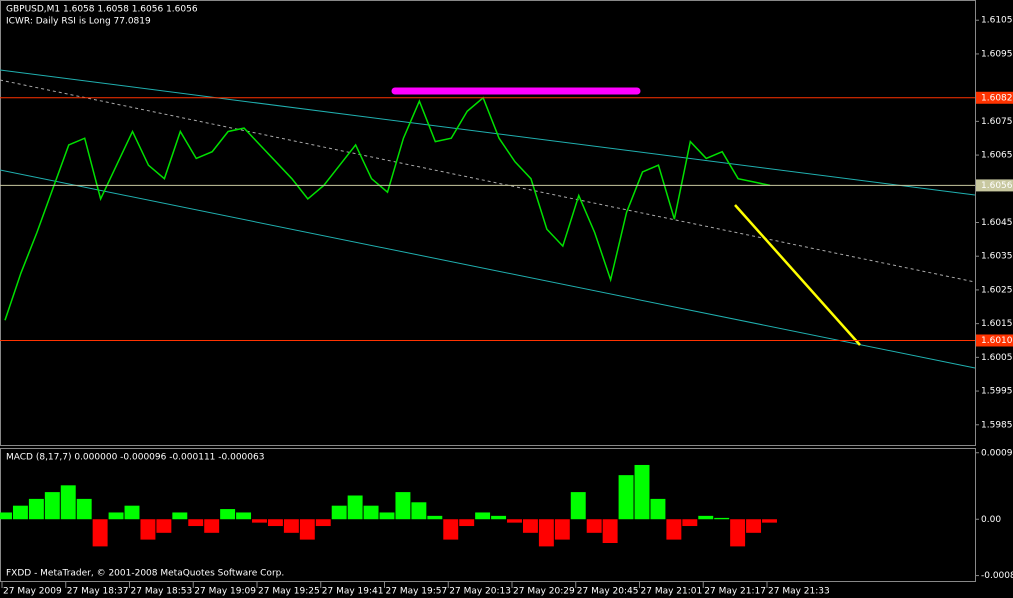  What do you see at coordinates (997, 156) in the screenshot?
I see `y-tick-label: 1.6065` at bounding box center [997, 156].